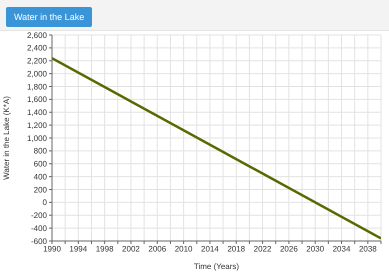 The image size is (389, 274). What do you see at coordinates (289, 249) in the screenshot?
I see `x-tick-label: 2026` at bounding box center [289, 249].